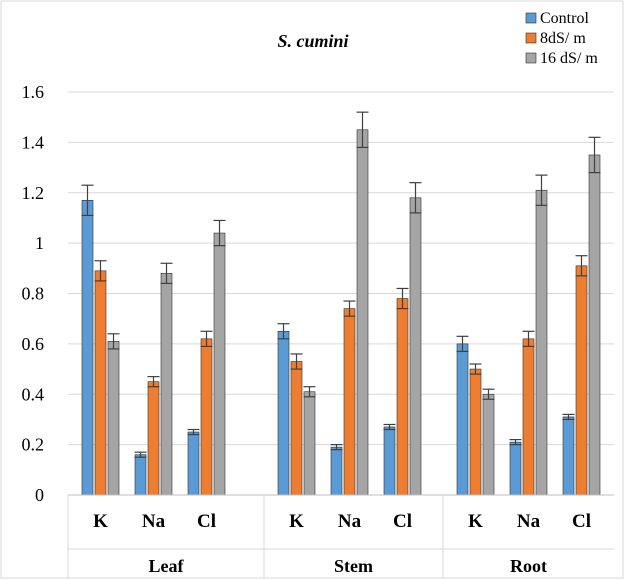  I want to click on y-tick-label: 0, so click(39, 495).